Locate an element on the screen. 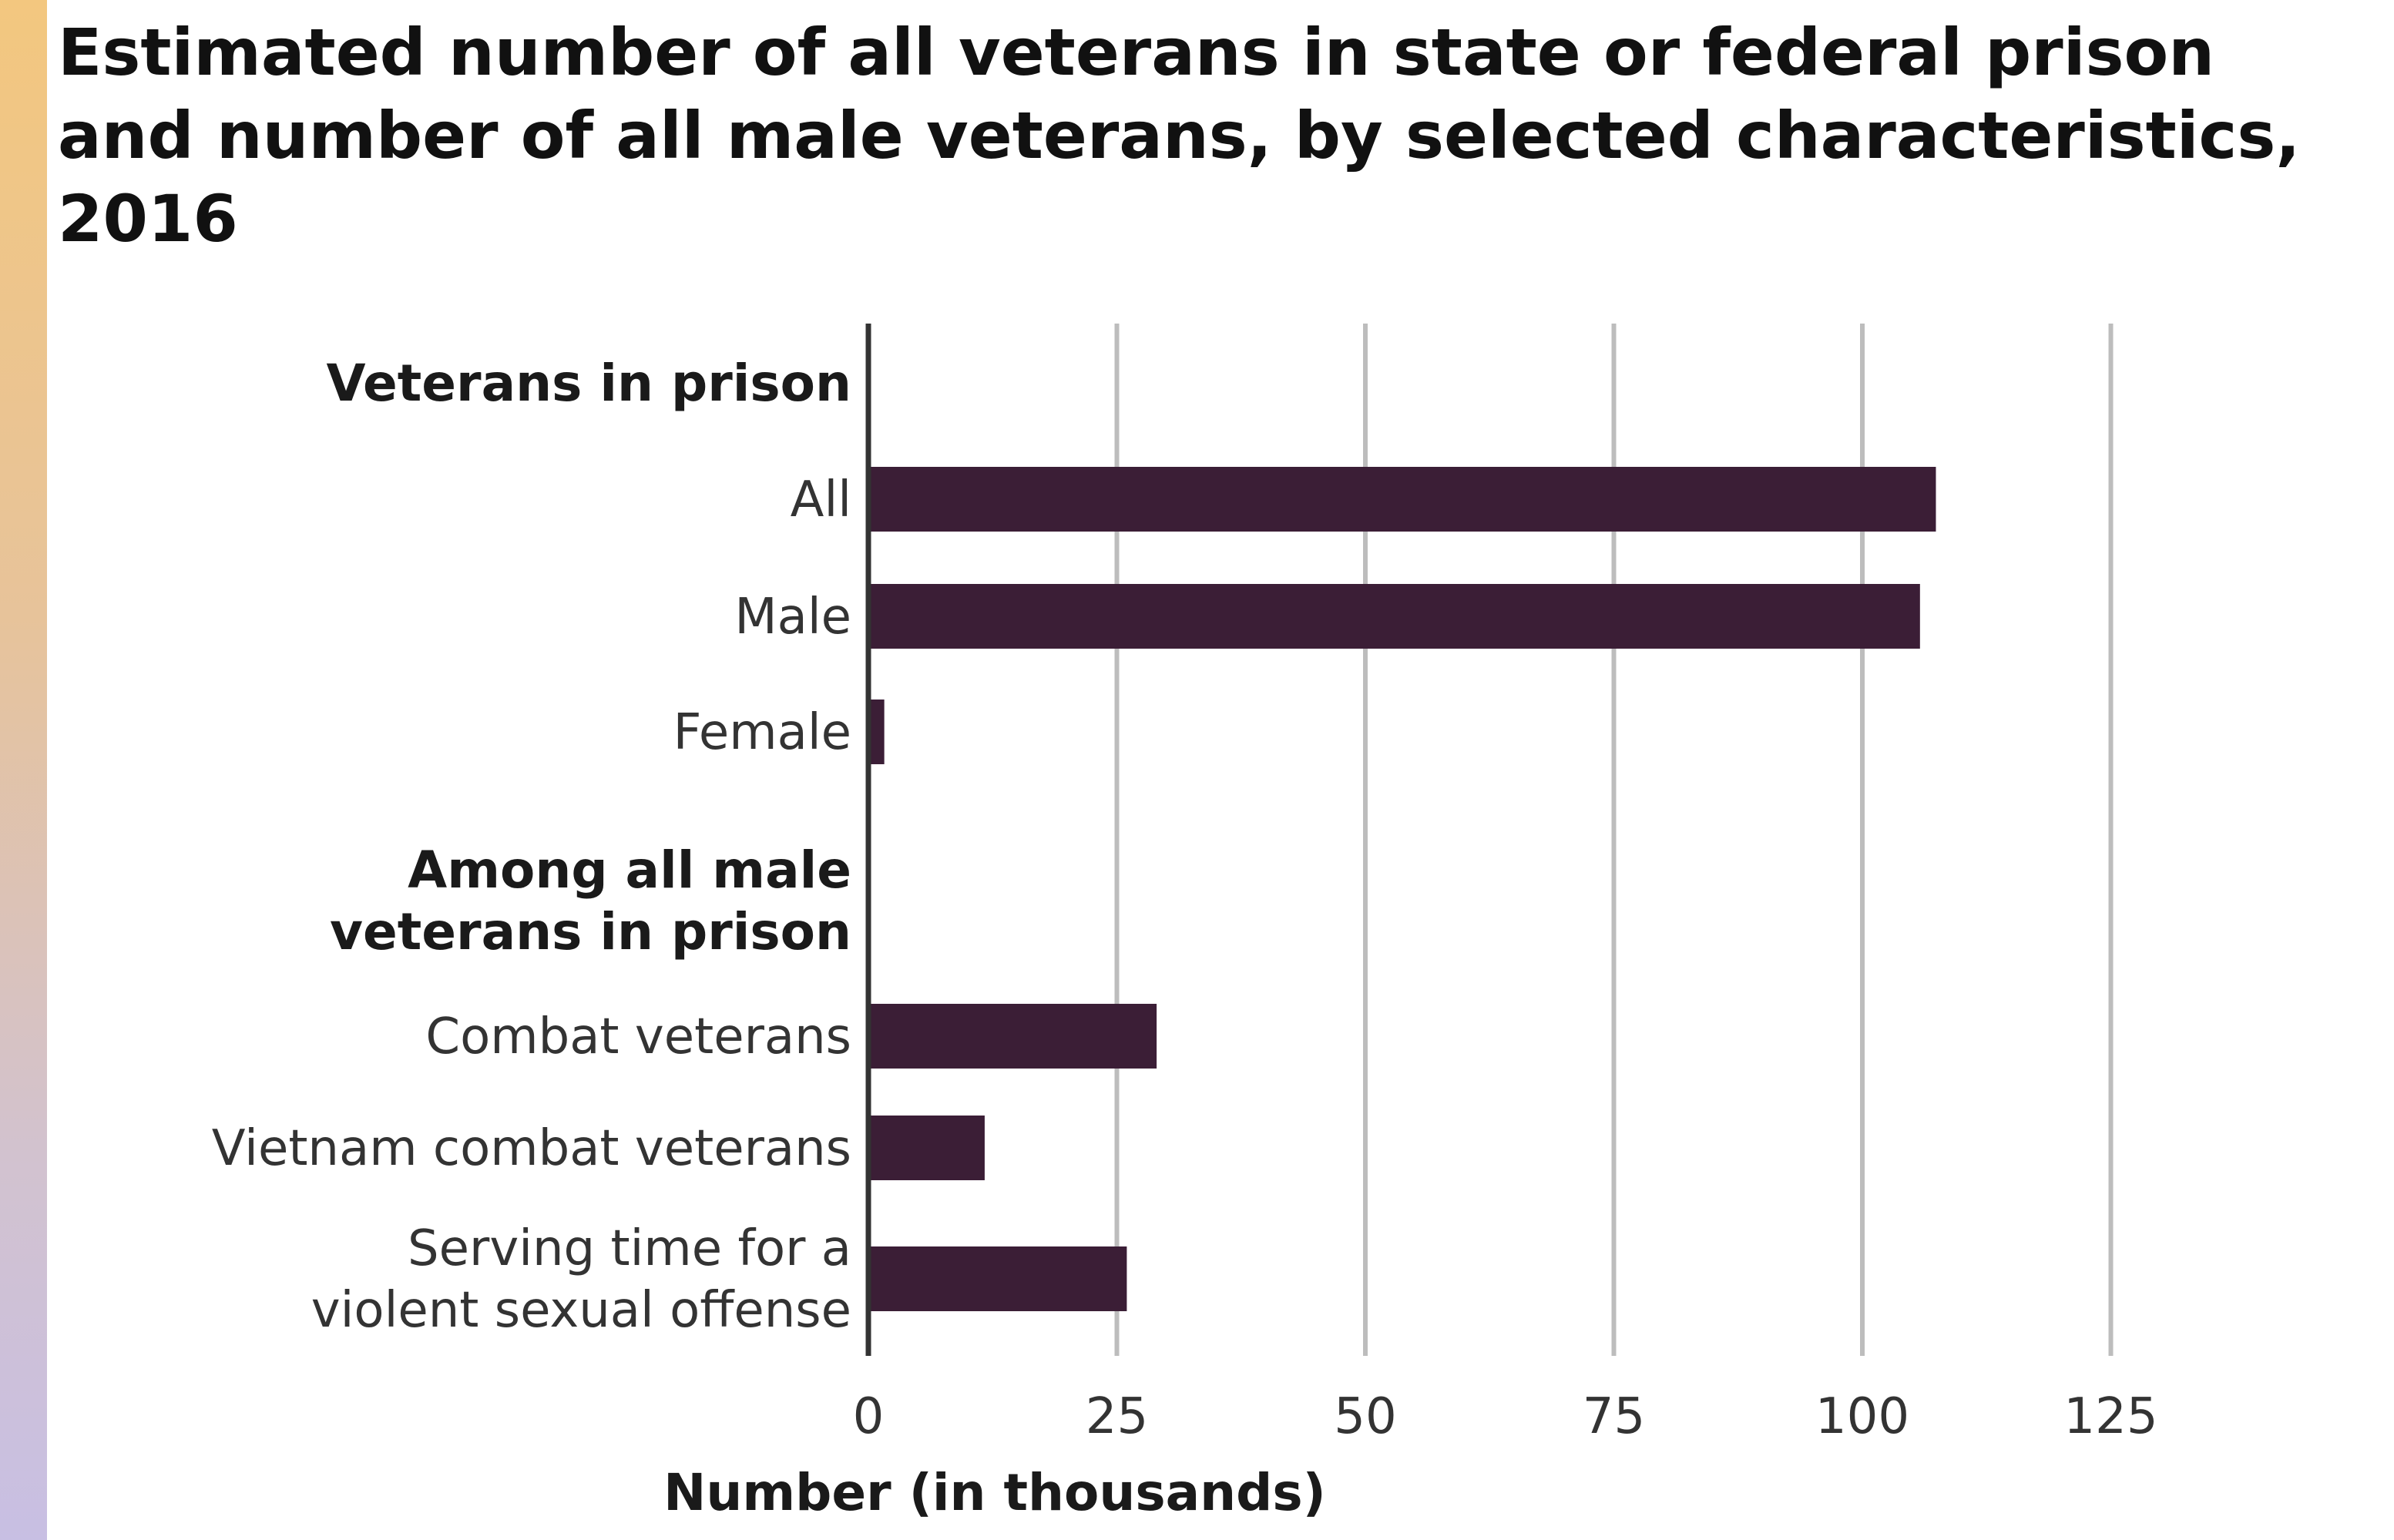 This screenshot has width=2394, height=1540. x-tick-label-50: 50 is located at coordinates (1365, 1416).